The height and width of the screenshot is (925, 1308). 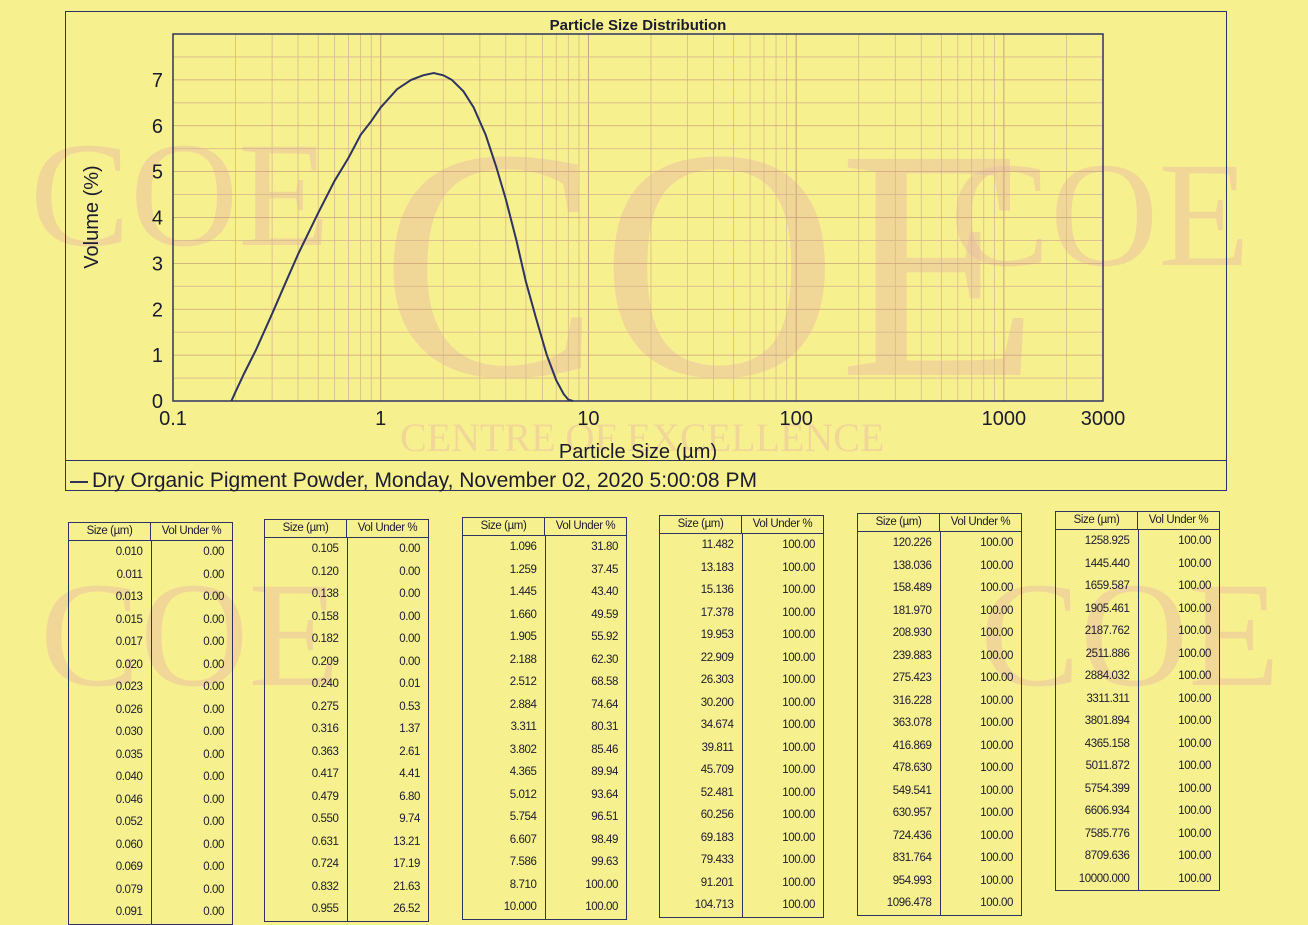 I want to click on table-row: 0.832 21.63, so click(x=346, y=887).